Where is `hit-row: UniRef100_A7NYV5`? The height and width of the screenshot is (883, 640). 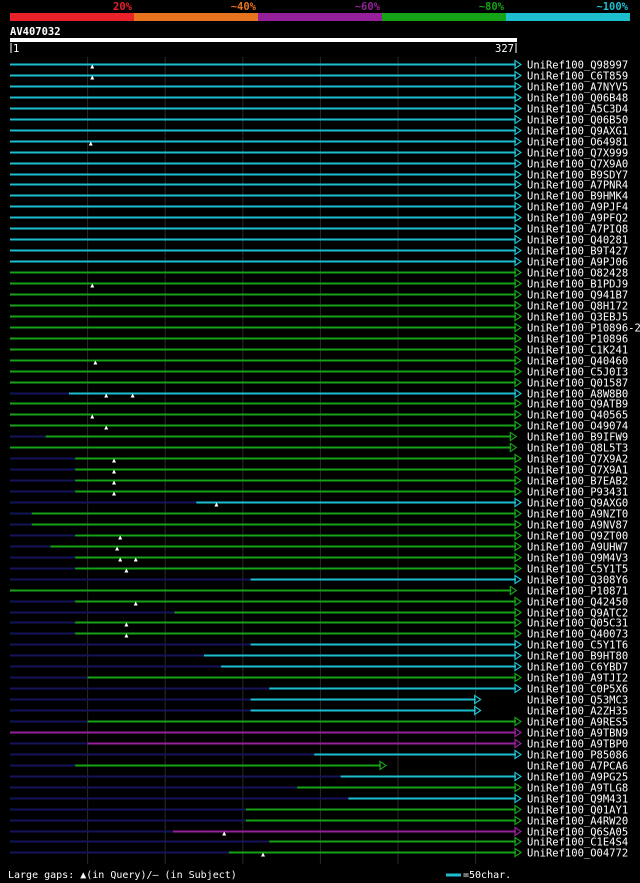 hit-row: UniRef100_A7NYV5 is located at coordinates (319, 87).